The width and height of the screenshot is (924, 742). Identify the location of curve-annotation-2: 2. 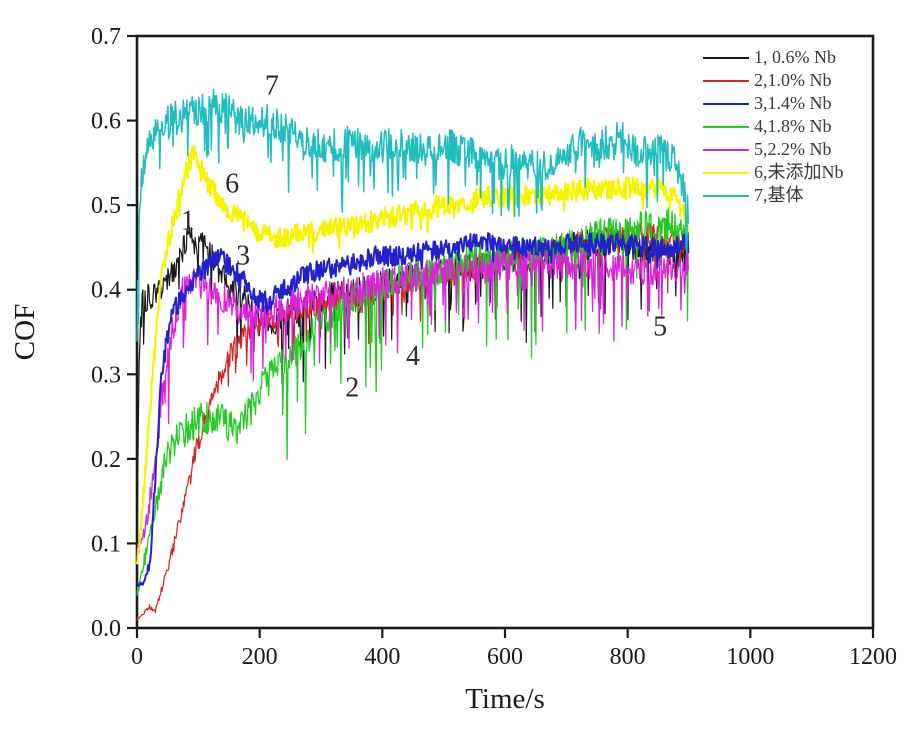
(352, 387).